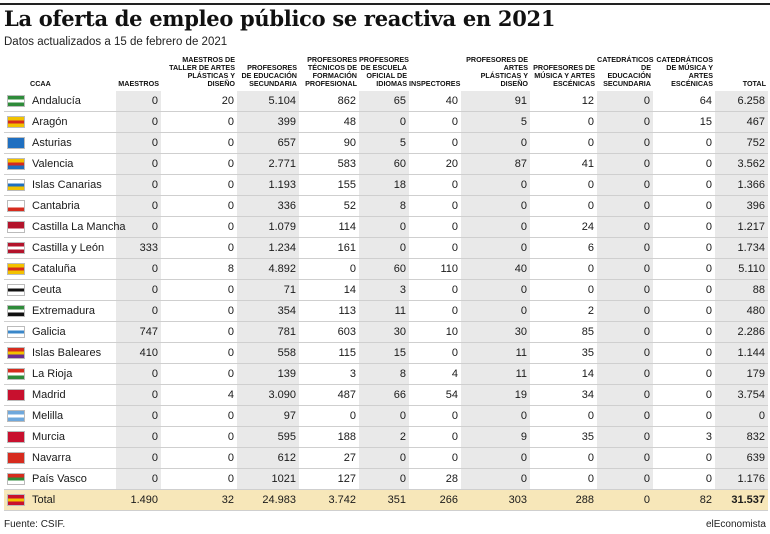 This screenshot has height=534, width=770. I want to click on row-total-cell: 179, so click(741, 374).